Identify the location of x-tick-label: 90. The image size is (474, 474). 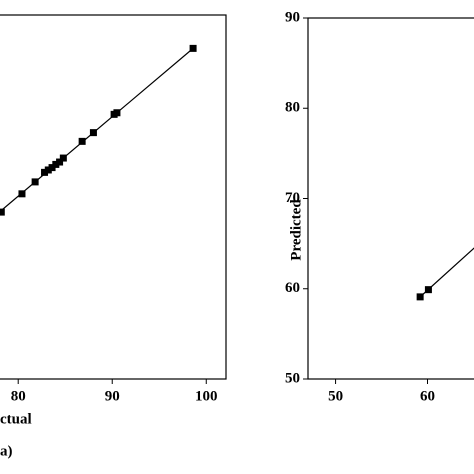
(112, 396).